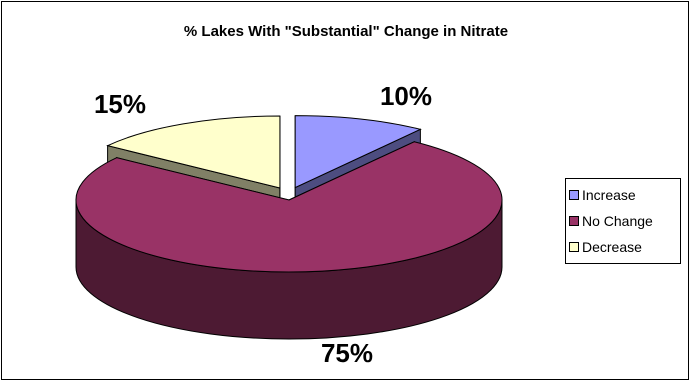  What do you see at coordinates (406, 96) in the screenshot?
I see `data-label-increase: 10%` at bounding box center [406, 96].